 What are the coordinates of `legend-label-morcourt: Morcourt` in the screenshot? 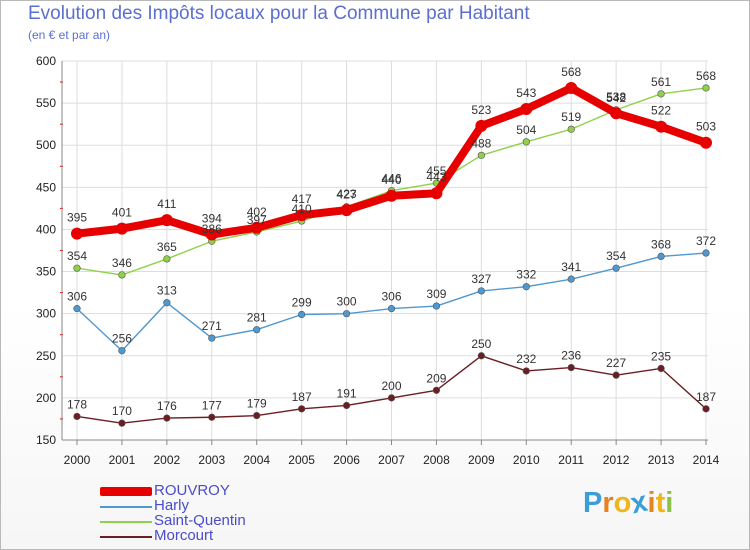 It's located at (184, 535).